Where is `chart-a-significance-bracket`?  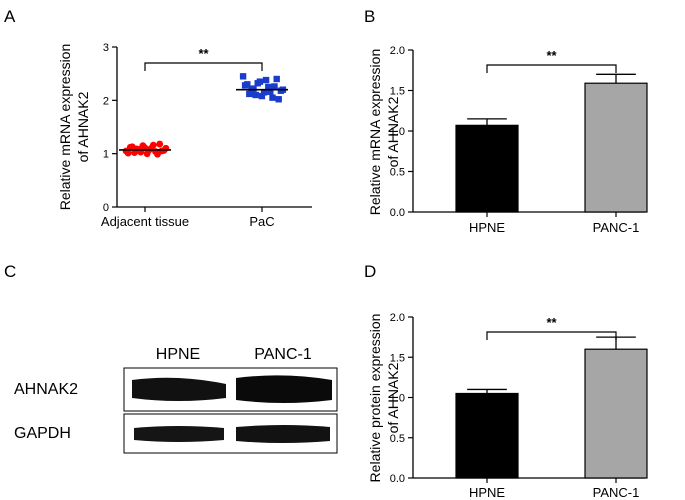 chart-a-significance-bracket is located at coordinates (203, 66).